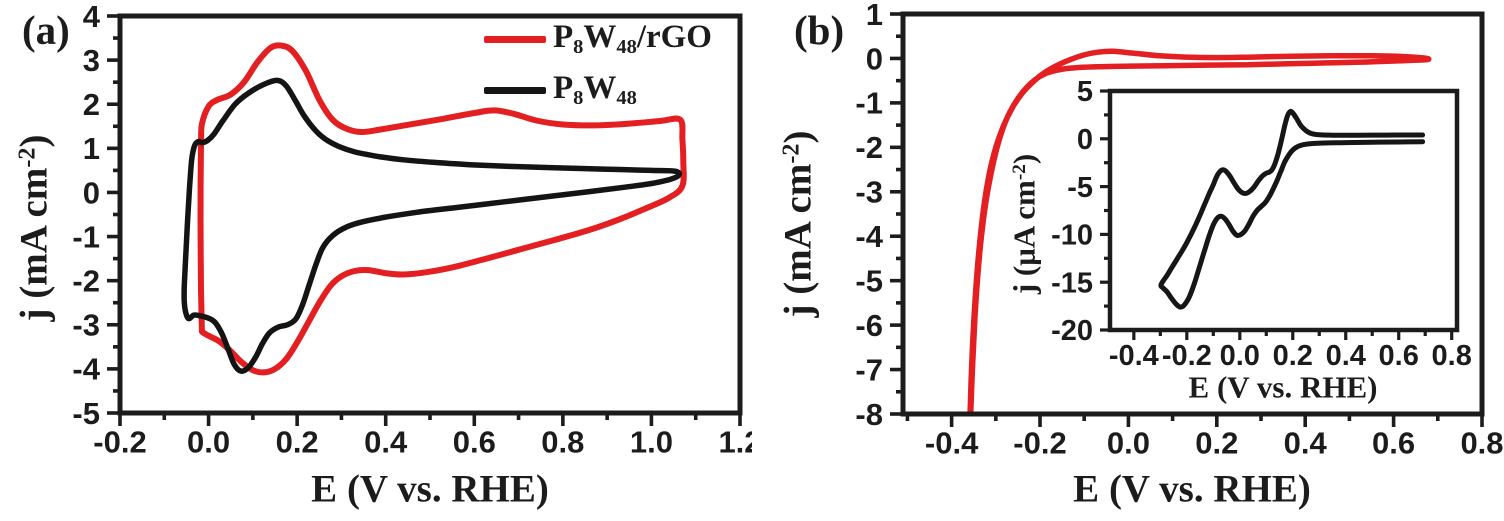  I want to click on panel-a-y-tick-label: 3, so click(91, 60).